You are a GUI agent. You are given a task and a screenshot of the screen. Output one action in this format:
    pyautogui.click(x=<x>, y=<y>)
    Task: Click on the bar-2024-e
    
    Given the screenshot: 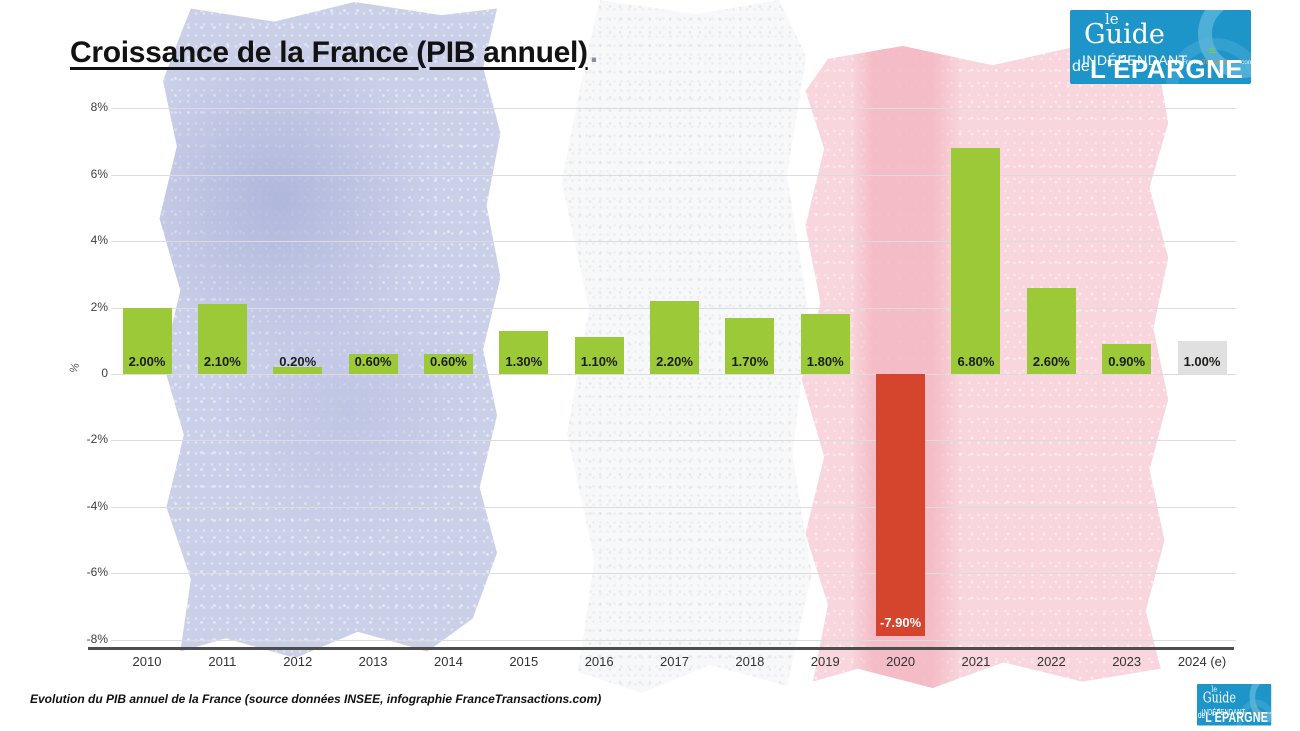 What is the action you would take?
    pyautogui.click(x=1202, y=357)
    